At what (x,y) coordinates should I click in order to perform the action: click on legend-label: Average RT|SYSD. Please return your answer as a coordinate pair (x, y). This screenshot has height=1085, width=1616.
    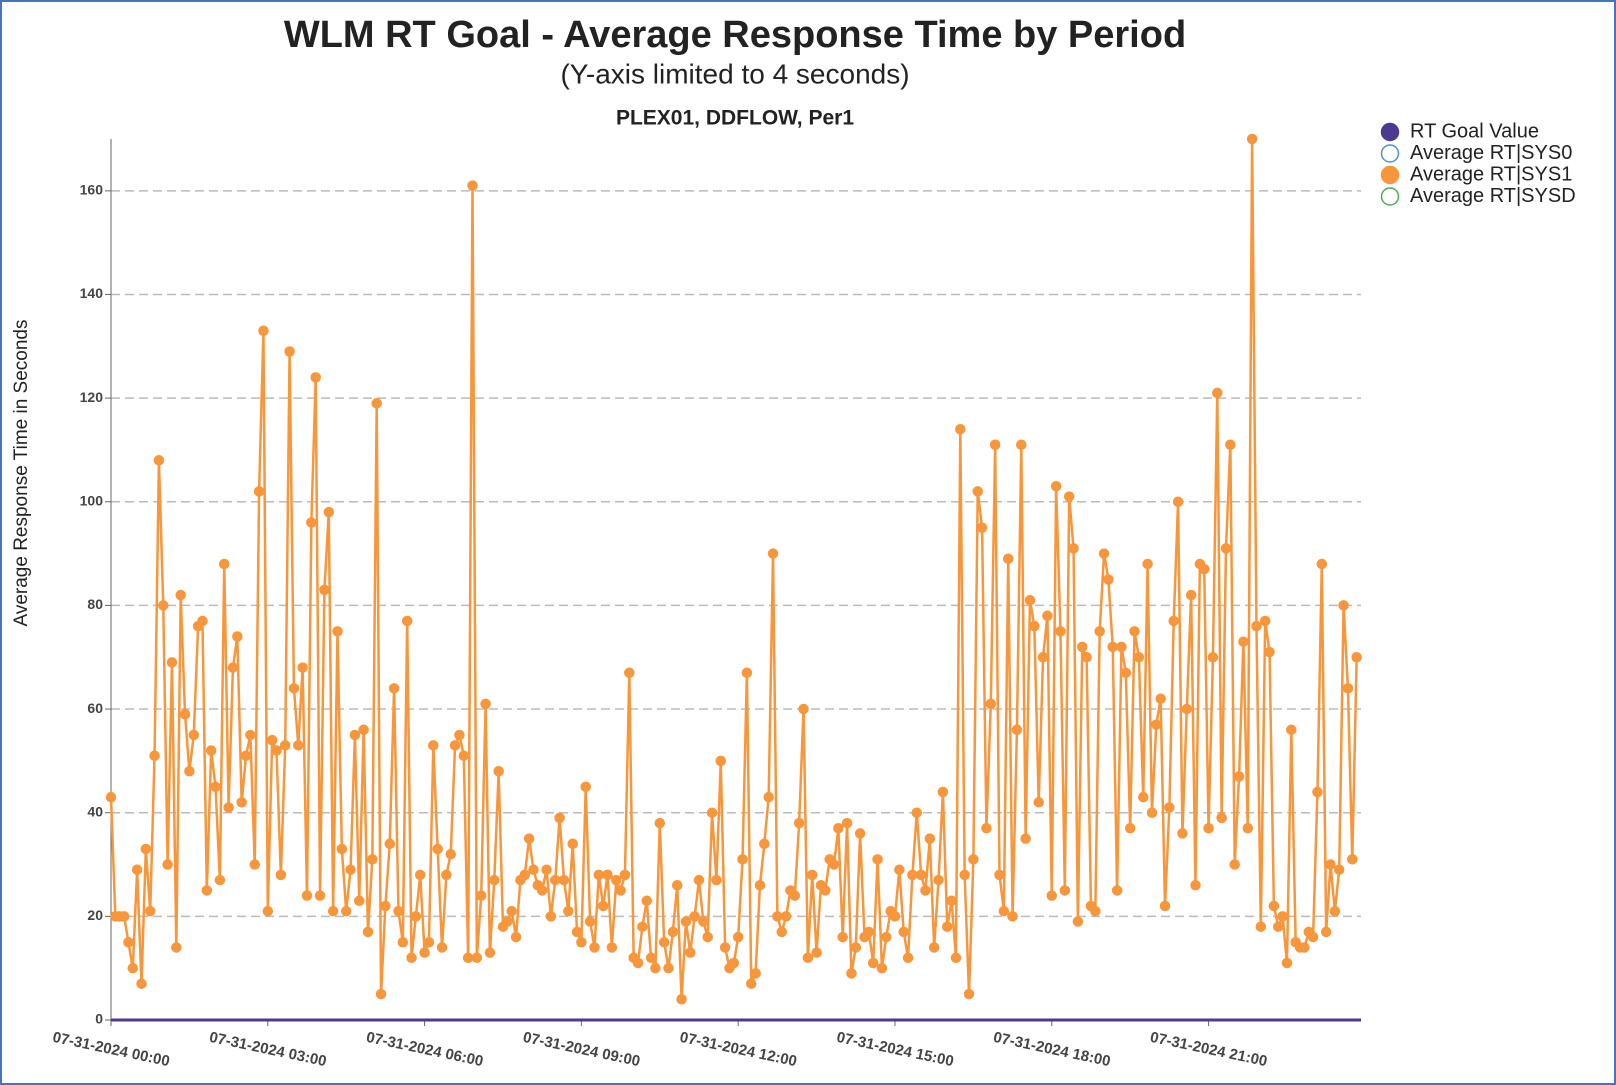
    Looking at the image, I should click on (1493, 196).